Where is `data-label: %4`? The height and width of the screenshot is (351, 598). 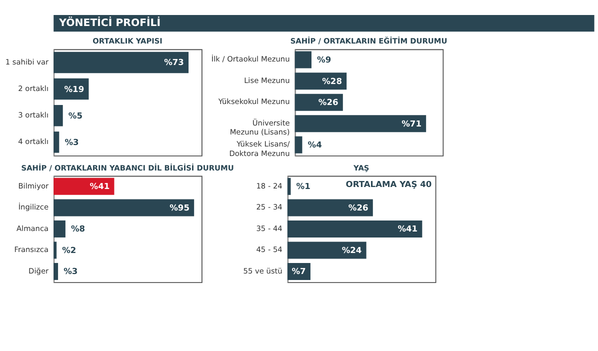
data-label: %4 is located at coordinates (315, 145).